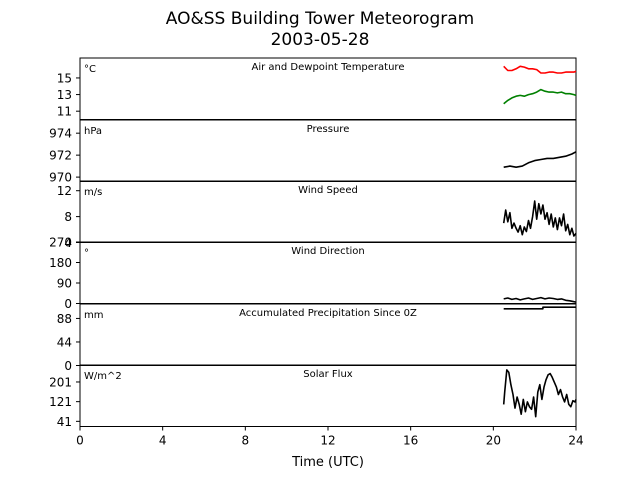 Image resolution: width=640 pixels, height=480 pixels. What do you see at coordinates (80, 441) in the screenshot?
I see `x-tick-label: 0` at bounding box center [80, 441].